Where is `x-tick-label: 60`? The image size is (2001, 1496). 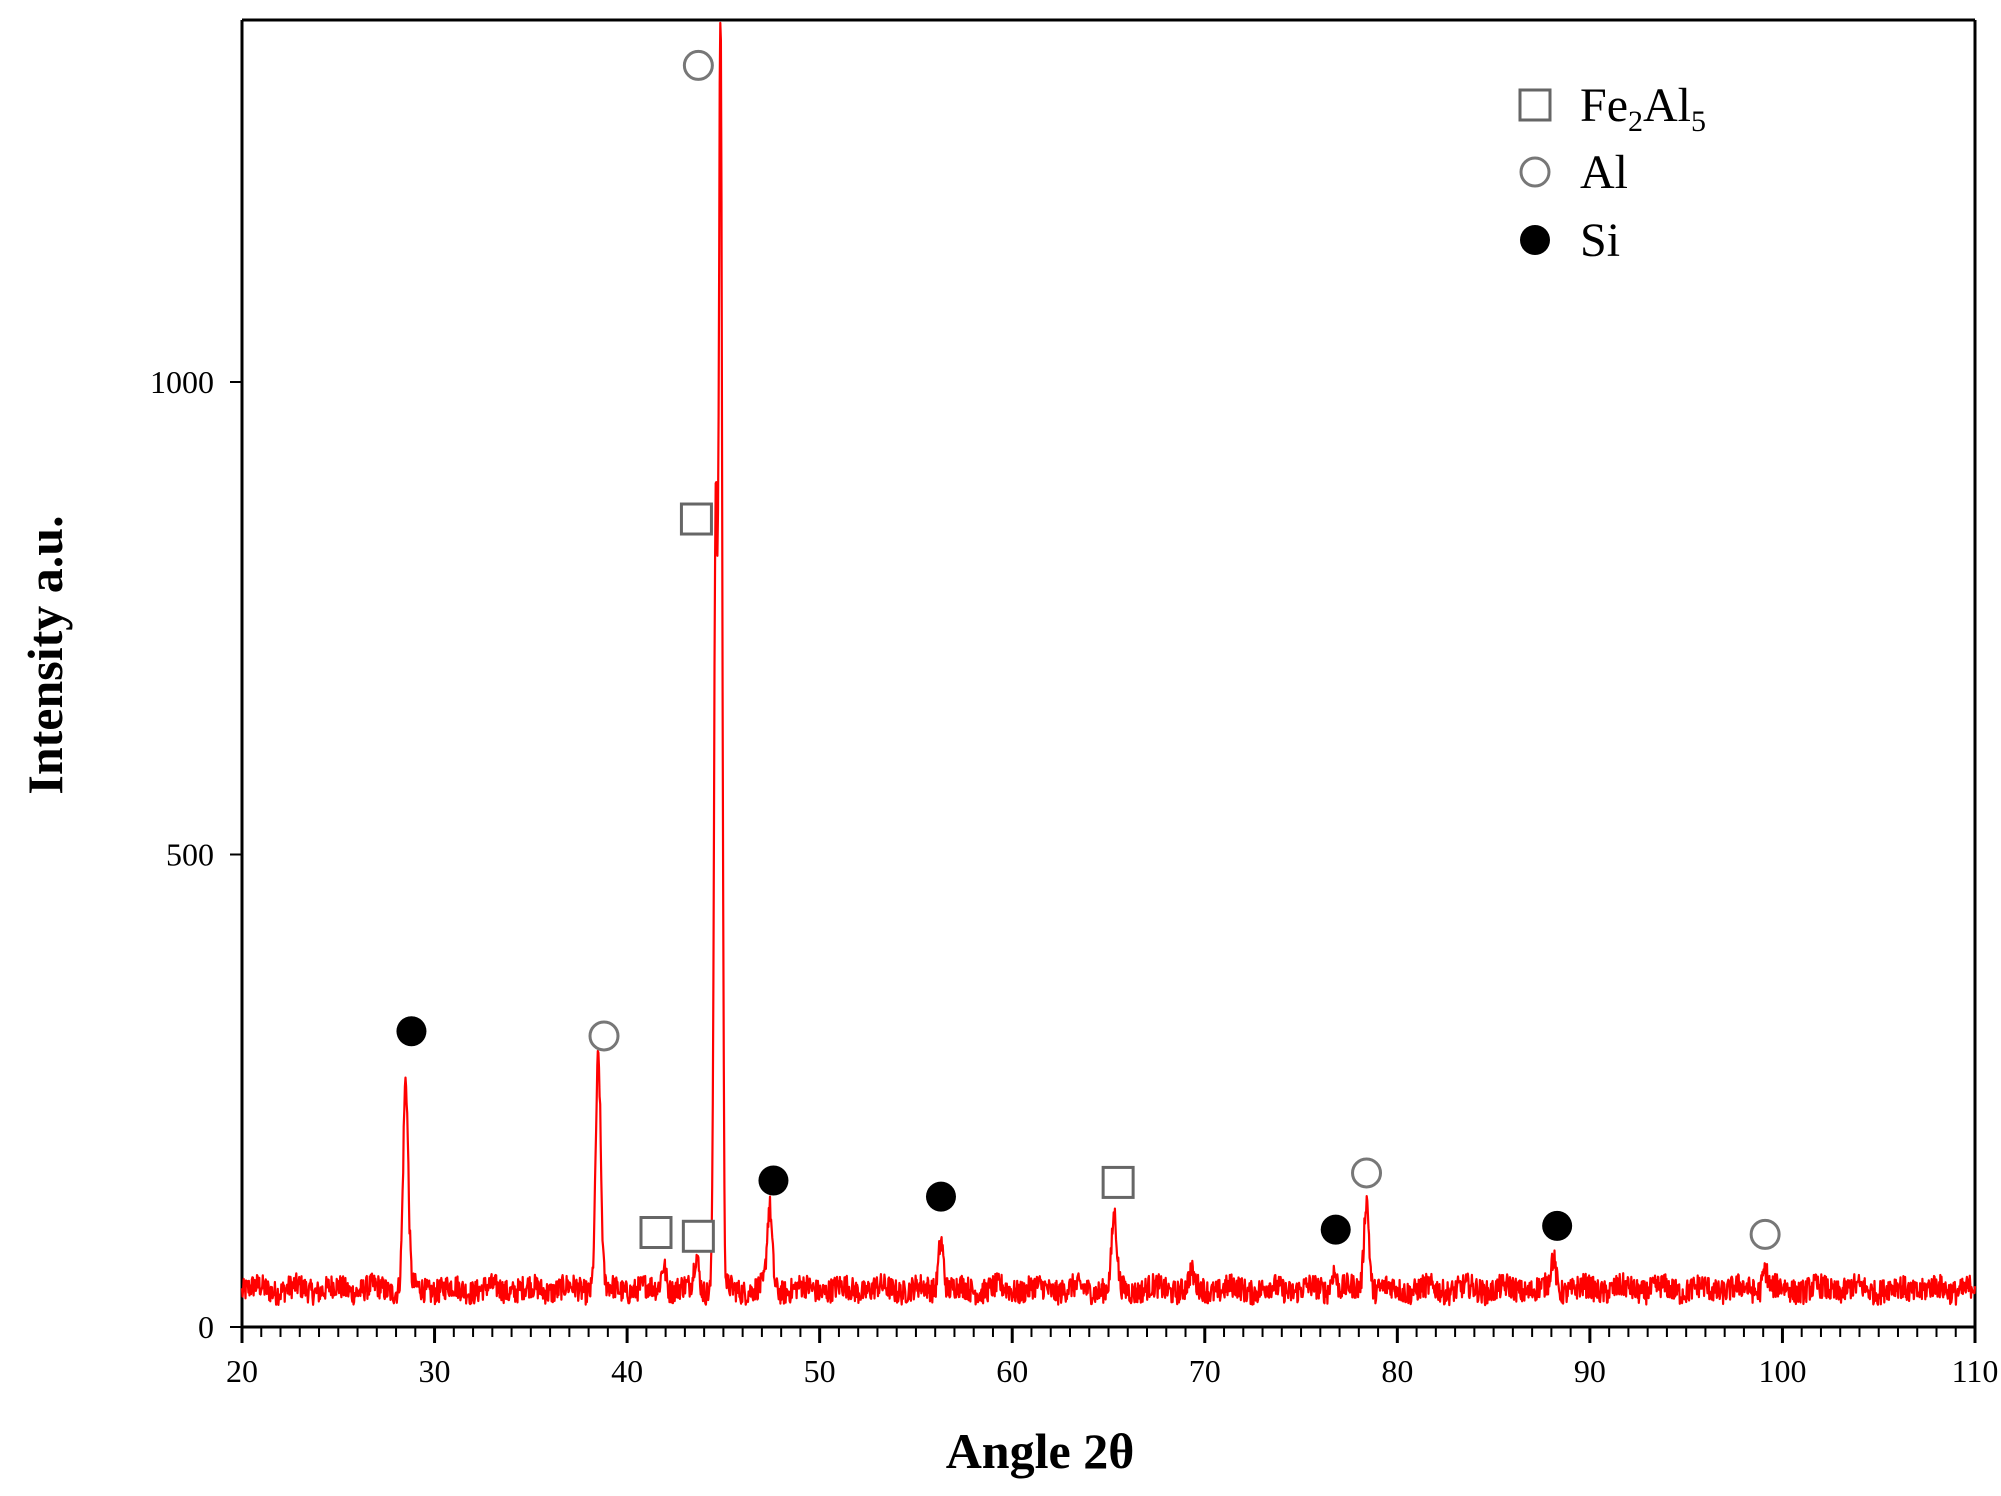
x-tick-label: 60 is located at coordinates (1012, 1371).